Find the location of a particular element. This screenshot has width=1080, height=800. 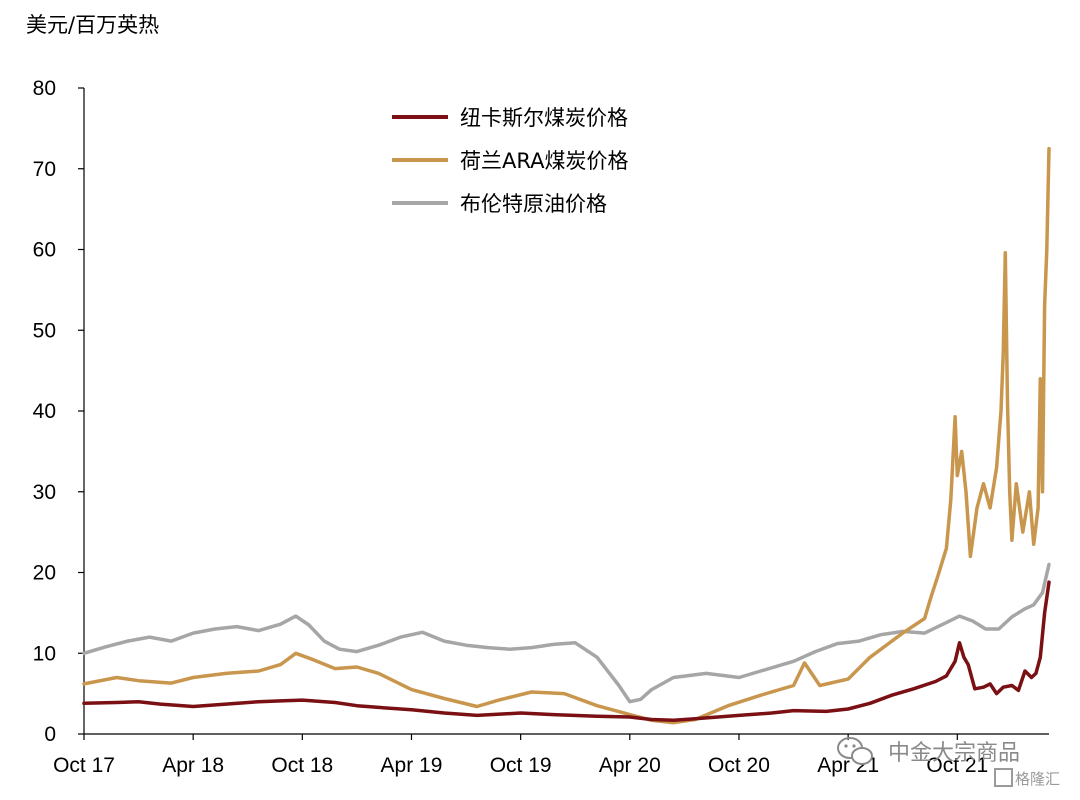

watermark-text-2: 格隆汇 is located at coordinates (1037, 779).